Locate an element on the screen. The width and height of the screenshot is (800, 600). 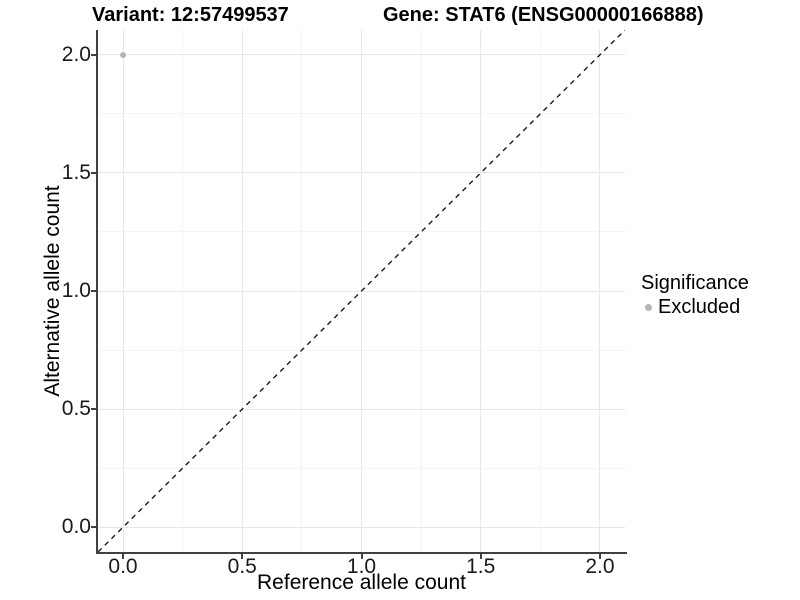
y-axis-tick-label: 1.5 is located at coordinates (76, 172).